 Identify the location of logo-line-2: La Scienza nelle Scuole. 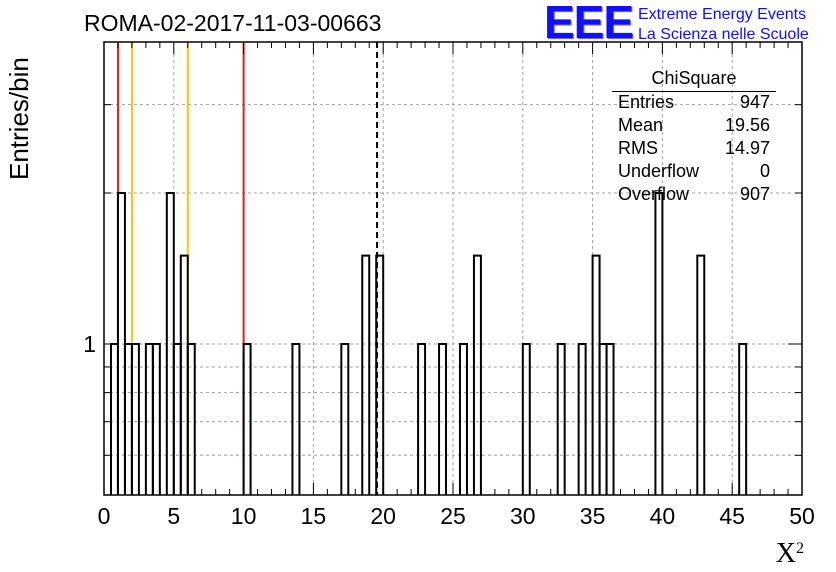
(723, 34).